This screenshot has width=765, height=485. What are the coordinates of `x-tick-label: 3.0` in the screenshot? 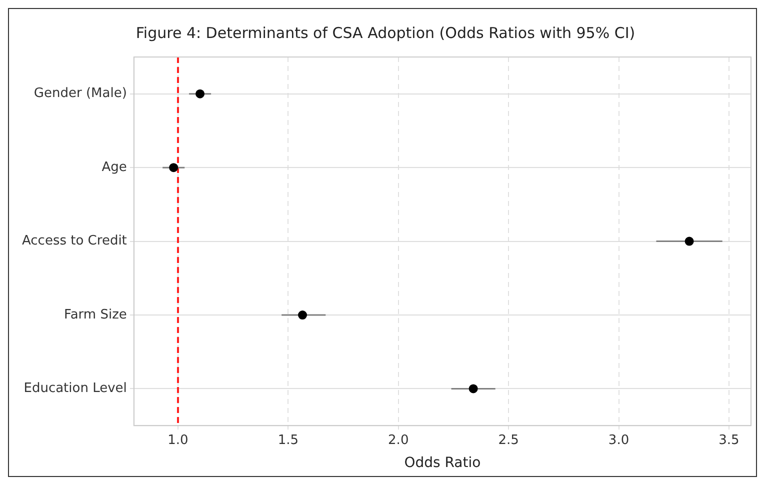 It's located at (619, 440).